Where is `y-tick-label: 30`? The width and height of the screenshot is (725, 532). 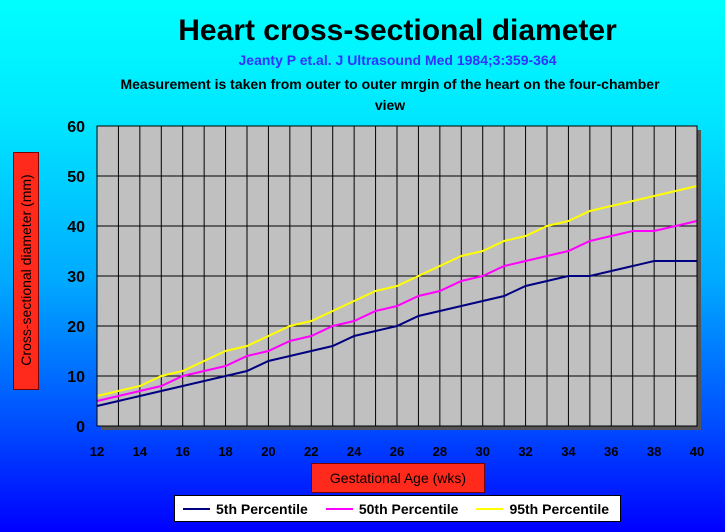 y-tick-label: 30 is located at coordinates (76, 277).